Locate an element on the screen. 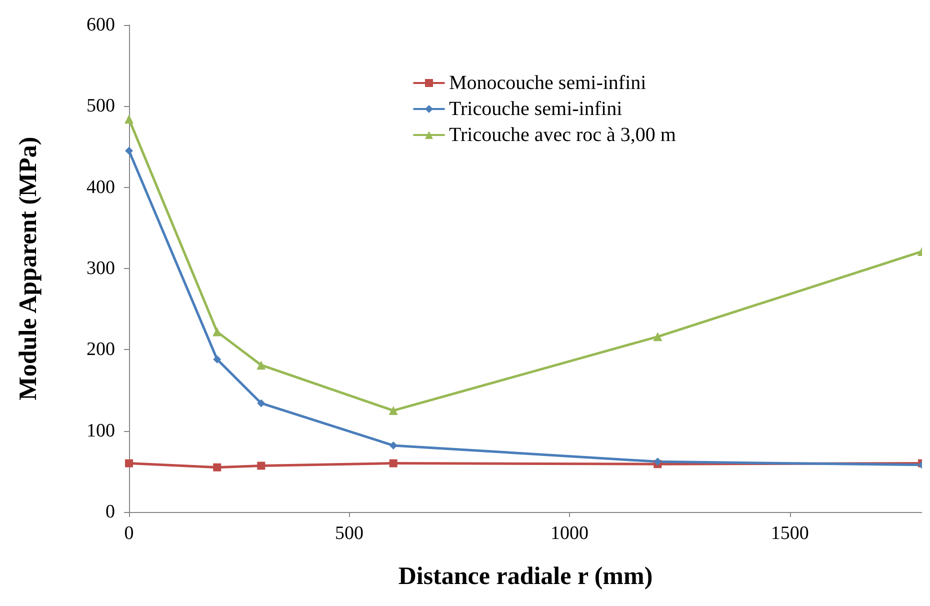 This screenshot has height=606, width=930. y-tick-label: 200 is located at coordinates (100, 349).